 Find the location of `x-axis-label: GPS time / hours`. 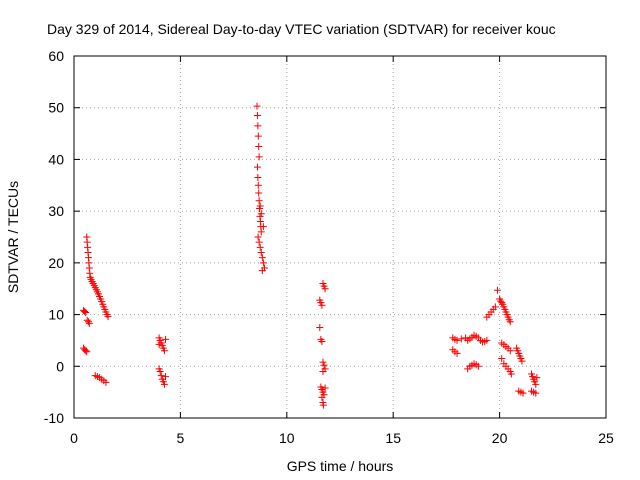

x-axis-label: GPS time / hours is located at coordinates (340, 466).